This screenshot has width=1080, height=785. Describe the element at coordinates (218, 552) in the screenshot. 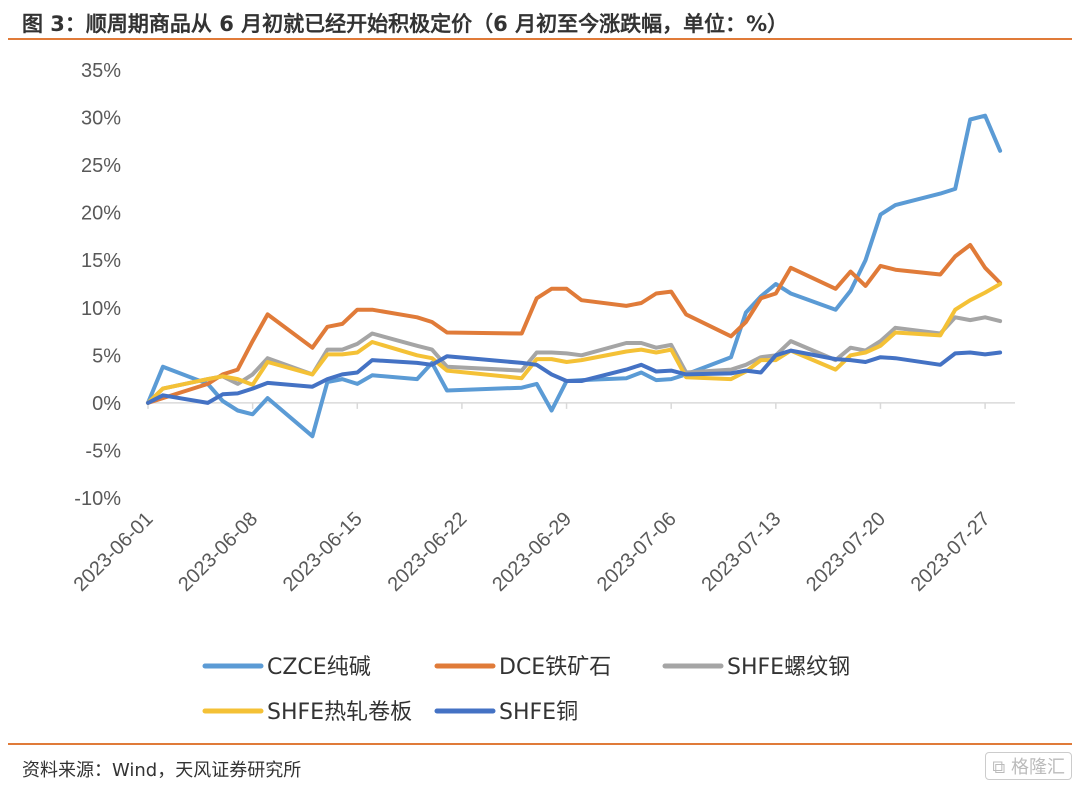

I see `x-tick-label: 2023-06-08` at that location.